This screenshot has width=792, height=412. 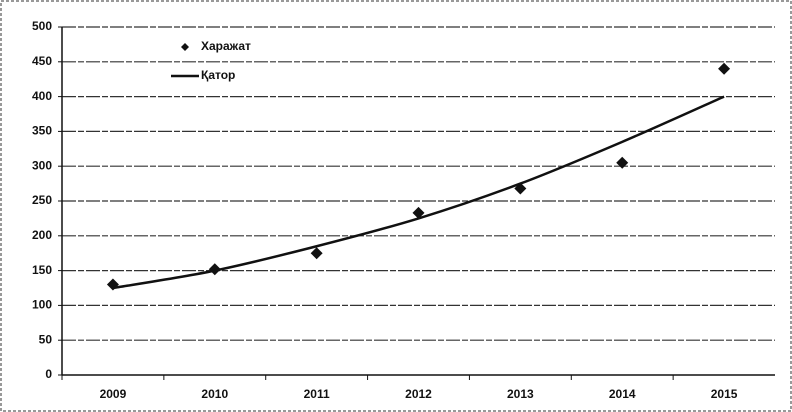 What do you see at coordinates (418, 394) in the screenshot?
I see `x-tick-label: 2012` at bounding box center [418, 394].